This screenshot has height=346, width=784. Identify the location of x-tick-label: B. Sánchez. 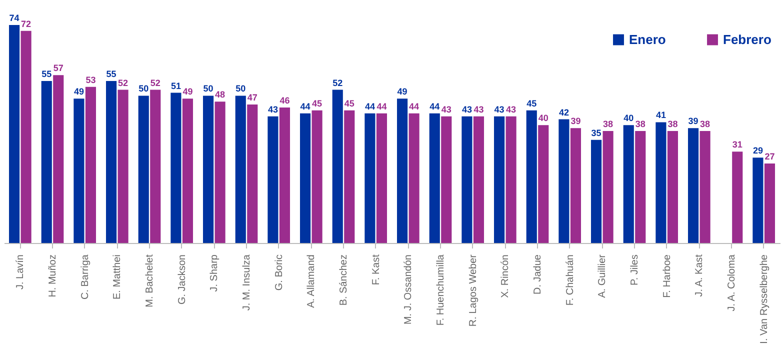
(344, 280).